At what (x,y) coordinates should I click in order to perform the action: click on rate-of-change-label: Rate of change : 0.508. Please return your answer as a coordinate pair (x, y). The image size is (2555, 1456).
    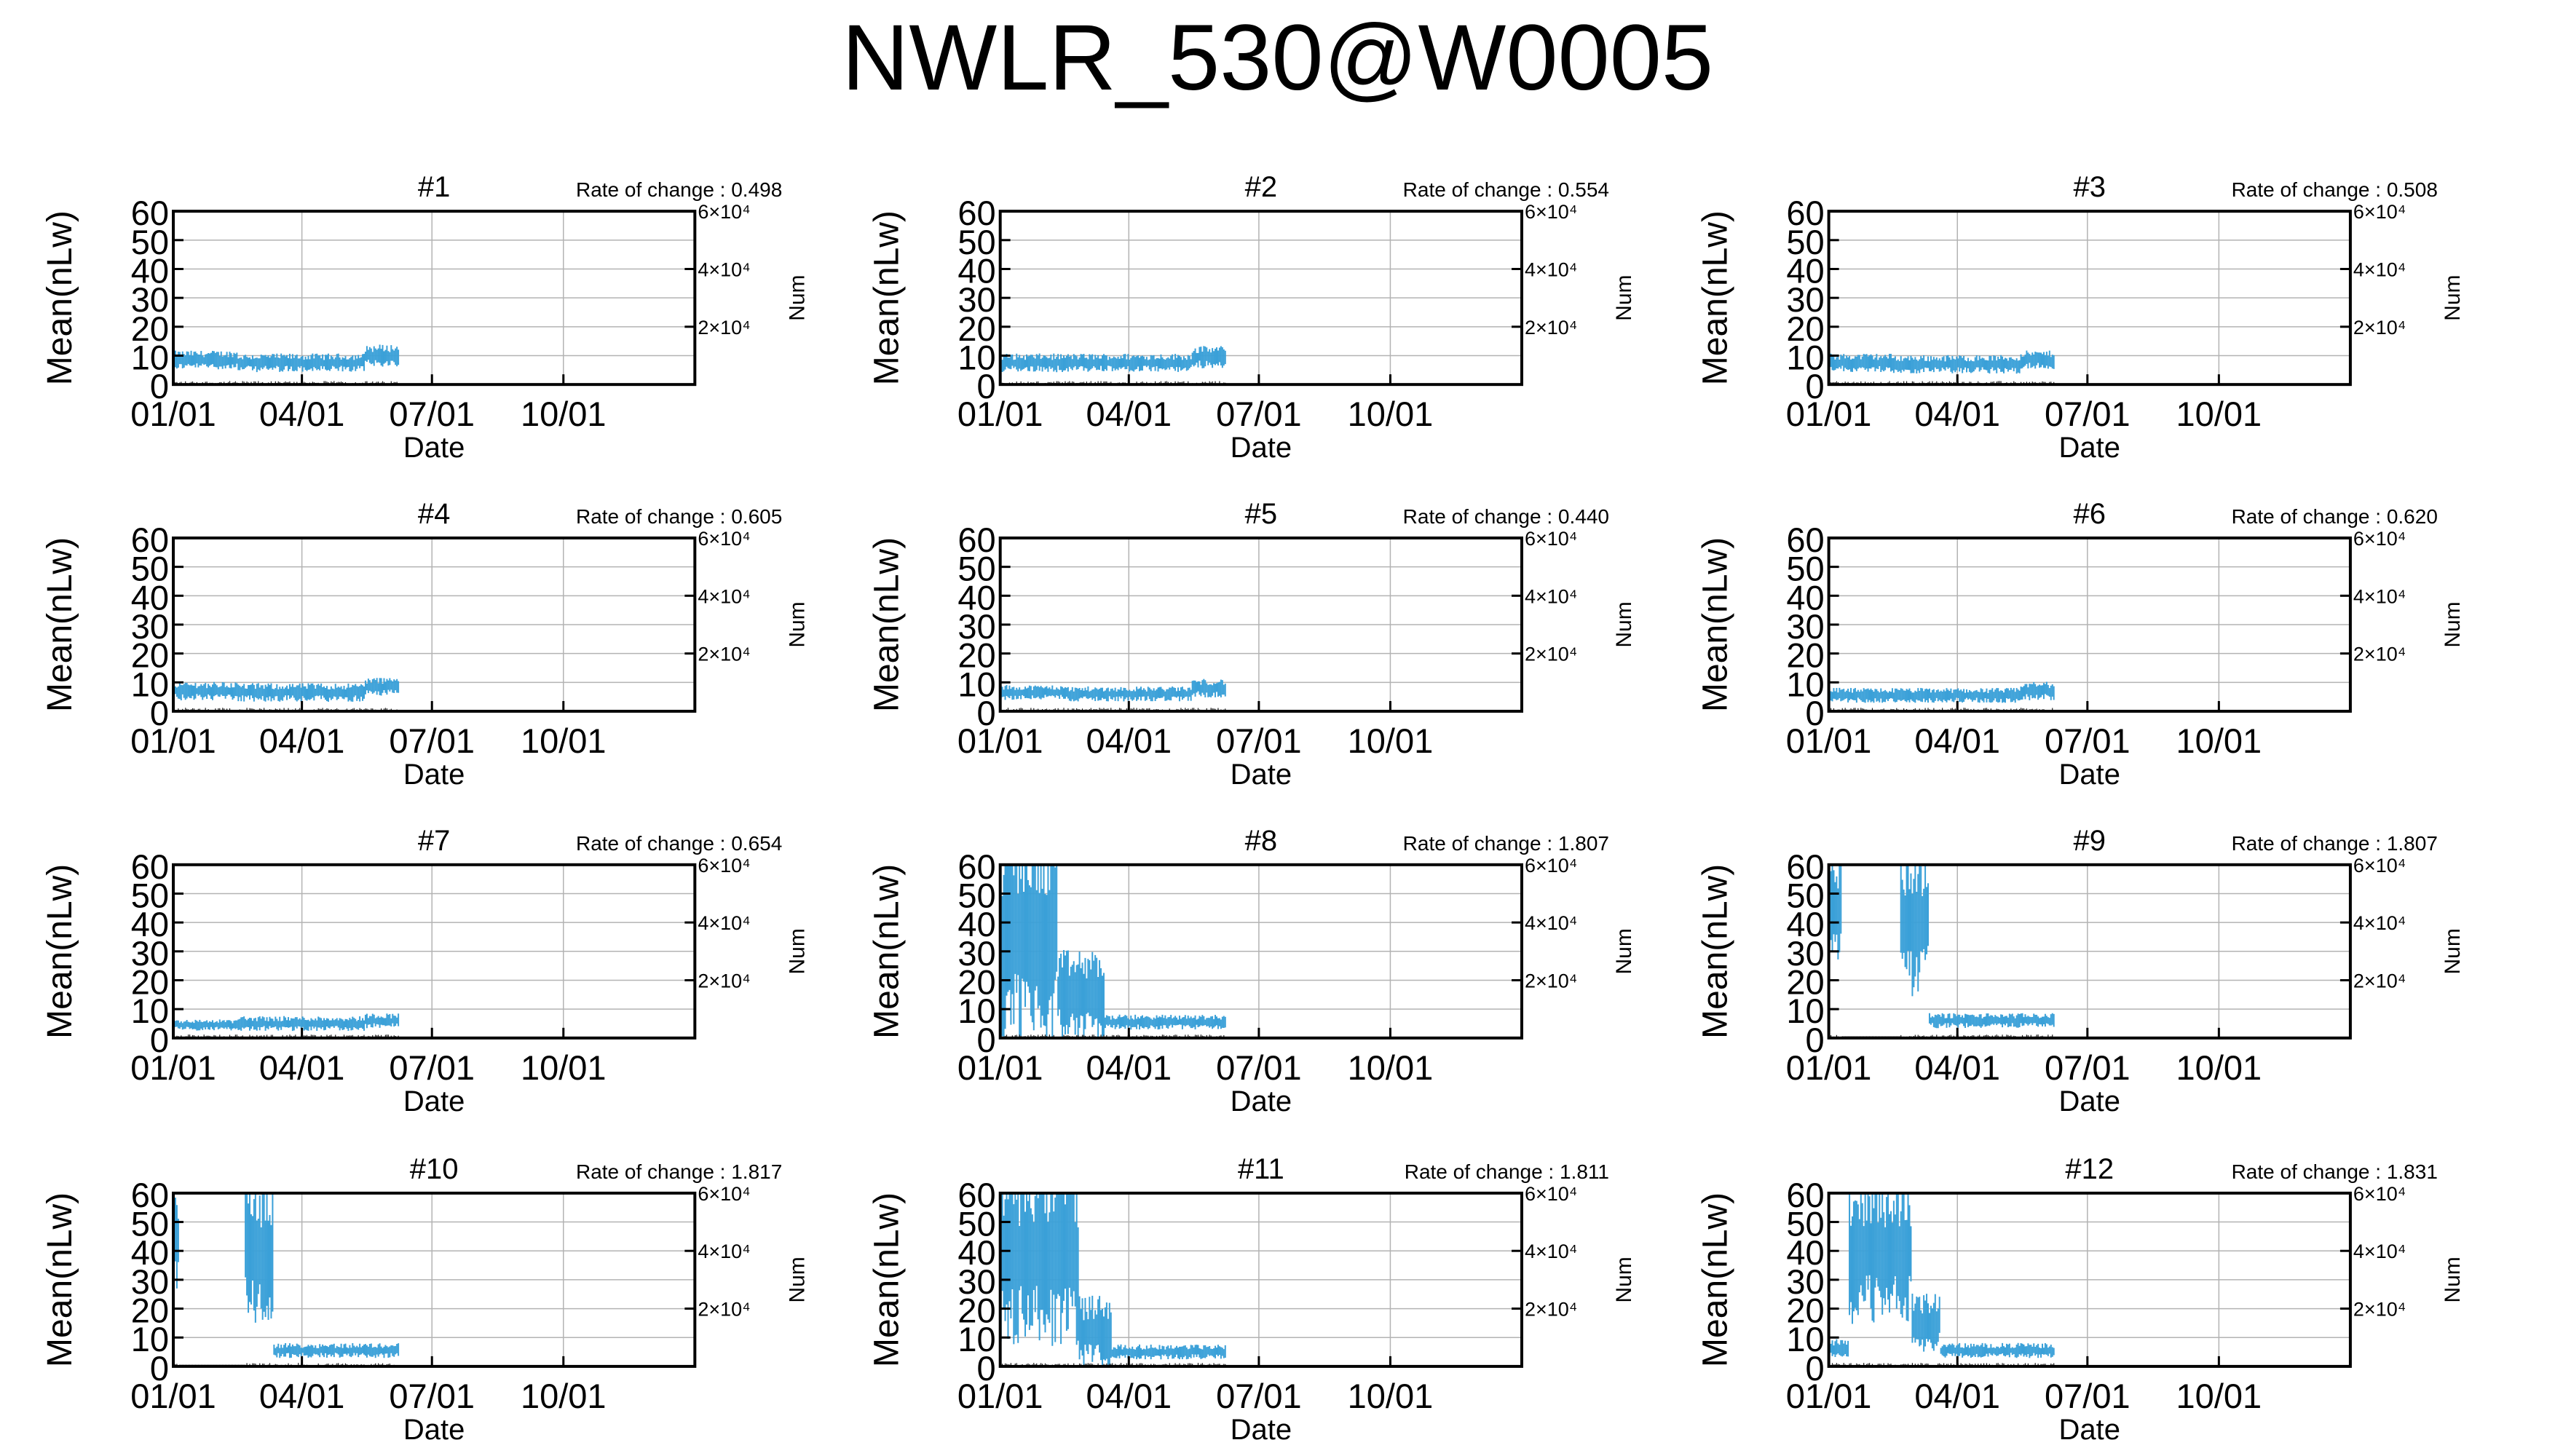
    Looking at the image, I should click on (2335, 189).